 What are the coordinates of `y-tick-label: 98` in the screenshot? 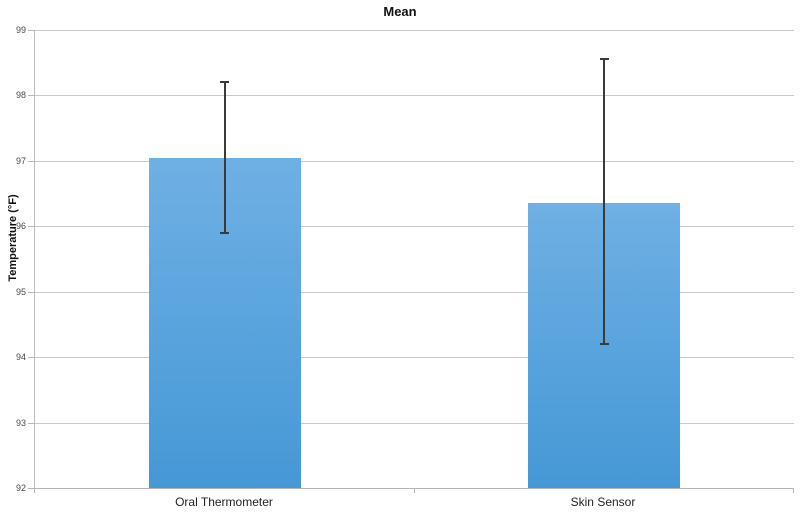 It's located at (20, 95).